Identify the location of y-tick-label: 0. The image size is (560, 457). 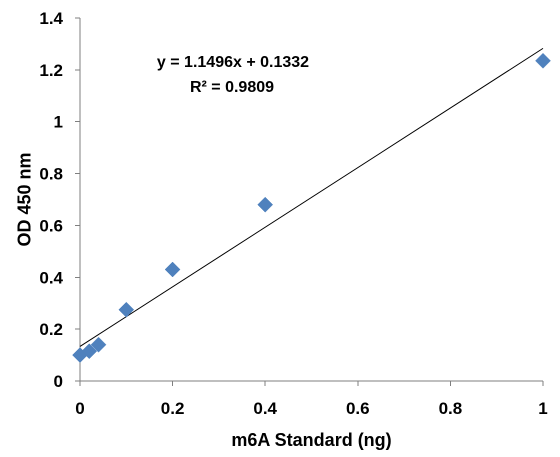
(58, 381).